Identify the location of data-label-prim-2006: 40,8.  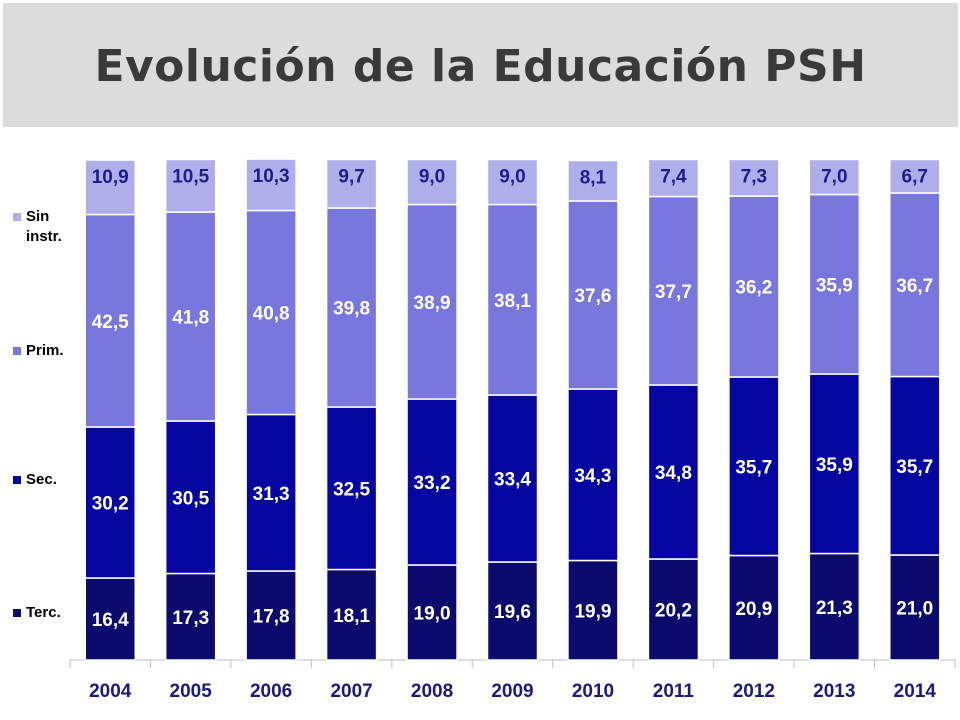
(271, 314).